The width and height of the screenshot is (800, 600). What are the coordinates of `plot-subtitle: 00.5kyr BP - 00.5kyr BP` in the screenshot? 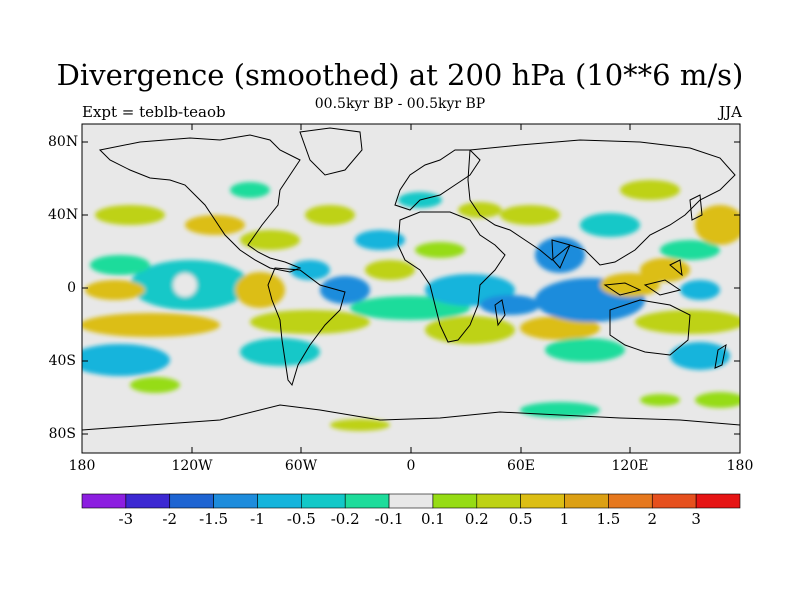 It's located at (400, 104).